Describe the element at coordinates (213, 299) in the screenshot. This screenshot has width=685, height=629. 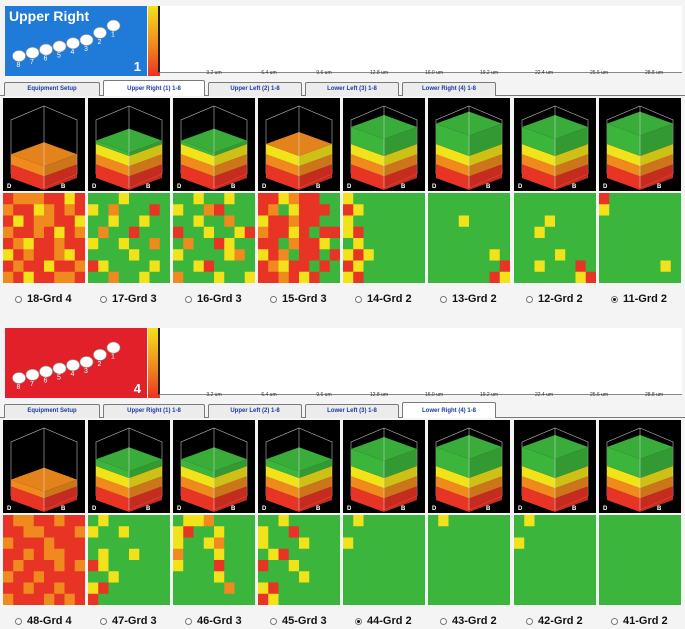
I see `tooth-radio-16: 16-Grd 3` at that location.